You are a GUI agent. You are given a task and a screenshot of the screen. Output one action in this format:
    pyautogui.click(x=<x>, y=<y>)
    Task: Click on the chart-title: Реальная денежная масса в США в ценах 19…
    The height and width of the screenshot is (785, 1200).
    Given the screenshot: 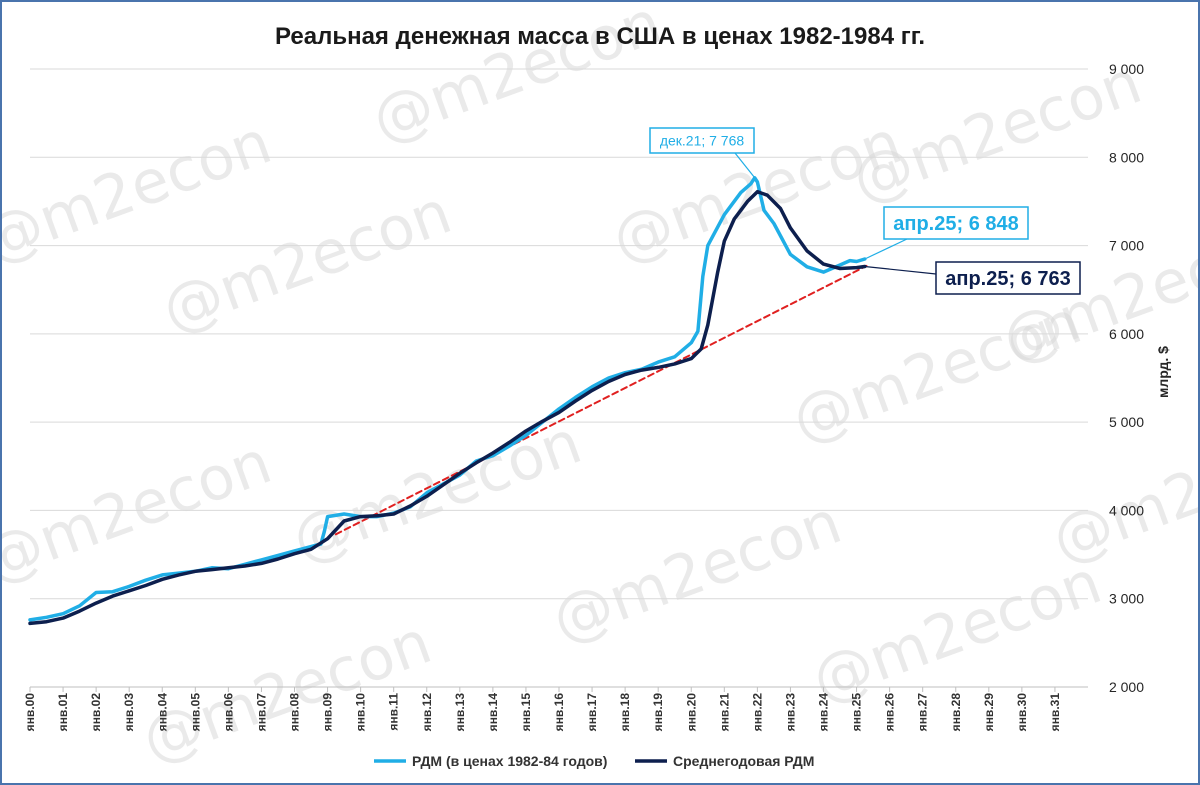 What is the action you would take?
    pyautogui.click(x=600, y=36)
    